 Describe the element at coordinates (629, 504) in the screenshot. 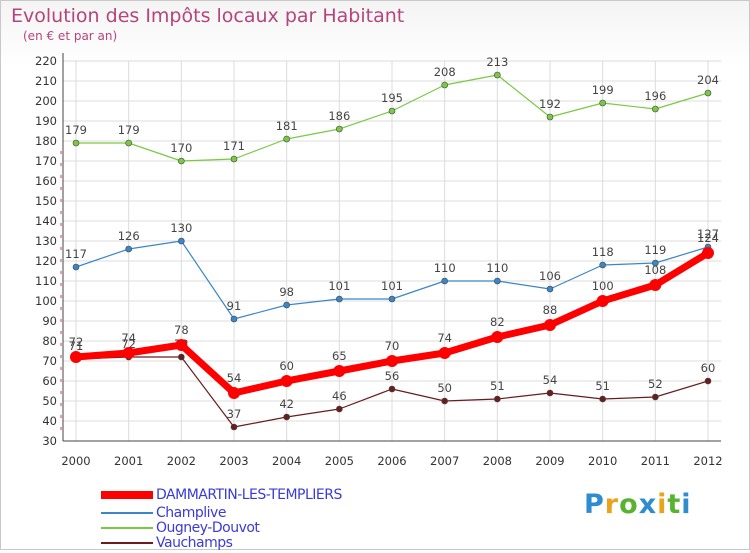

I see `logo-letter: o` at that location.